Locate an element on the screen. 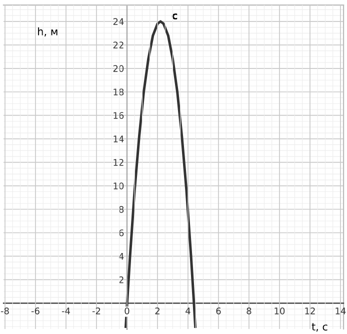  x-tick-label: 12 is located at coordinates (310, 310).